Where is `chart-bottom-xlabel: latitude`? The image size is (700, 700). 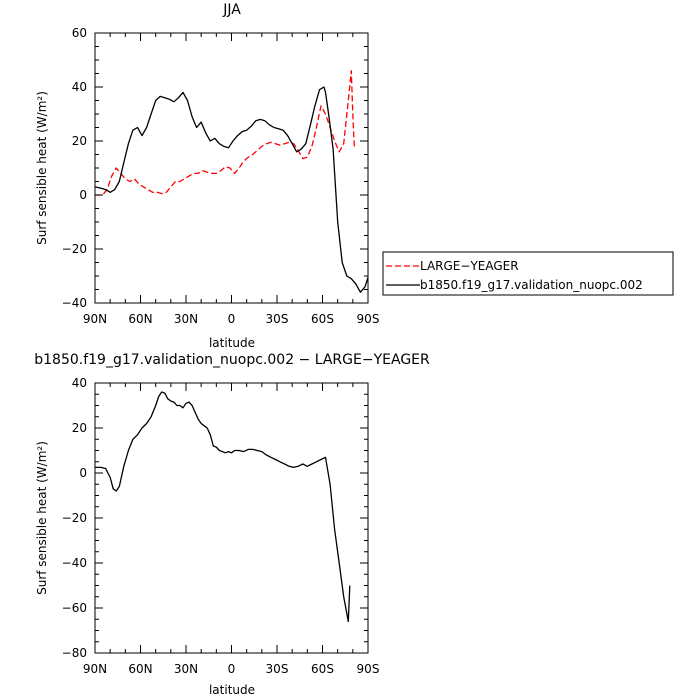
chart-bottom-xlabel: latitude is located at coordinates (232, 690).